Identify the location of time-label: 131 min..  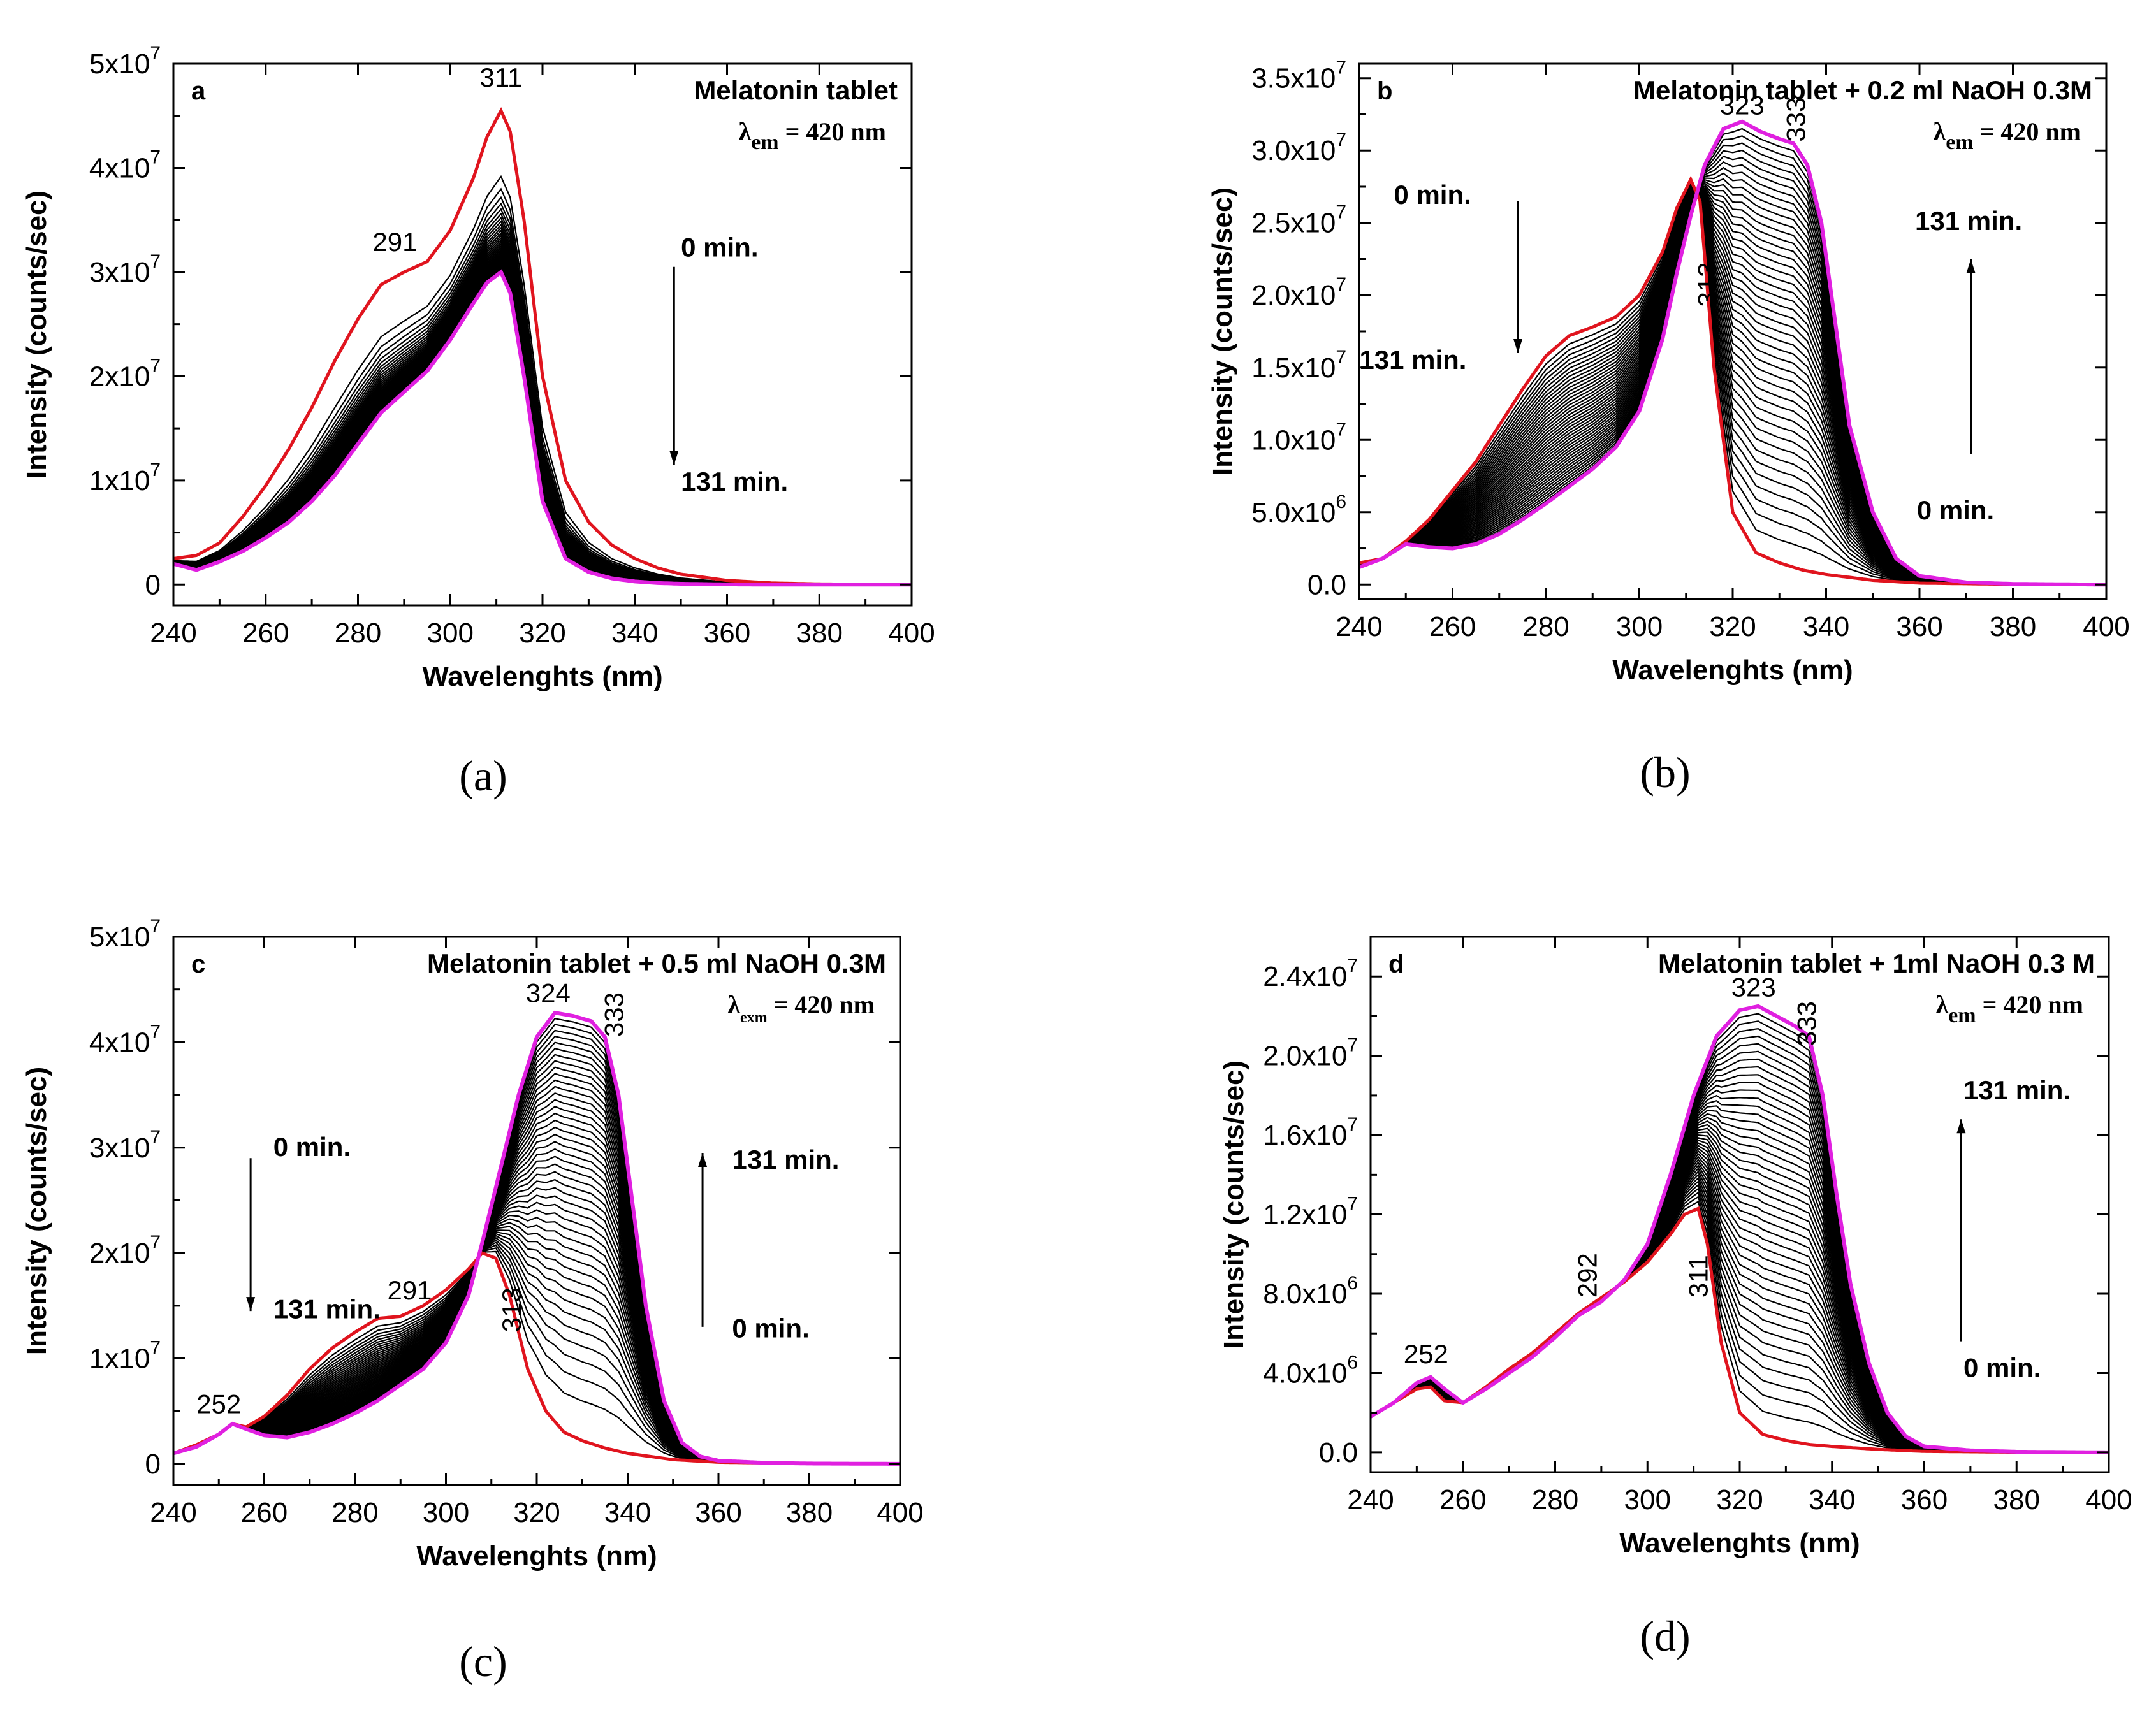
(1968, 221).